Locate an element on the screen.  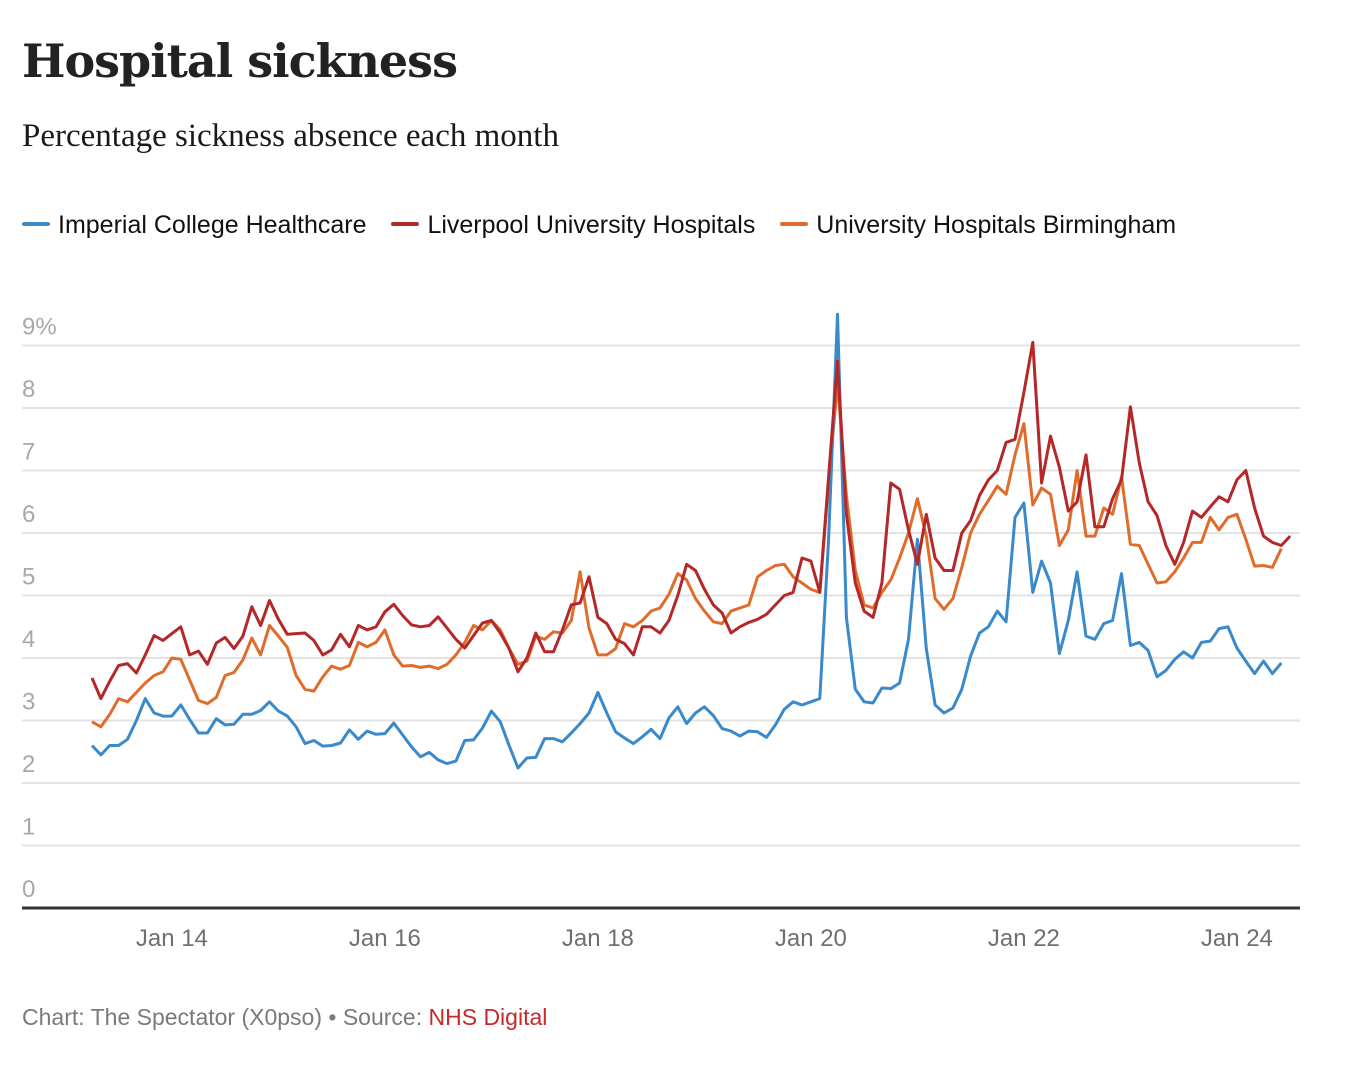
legend-item-birmingham: University Hospitals Birmingham is located at coordinates (978, 225).